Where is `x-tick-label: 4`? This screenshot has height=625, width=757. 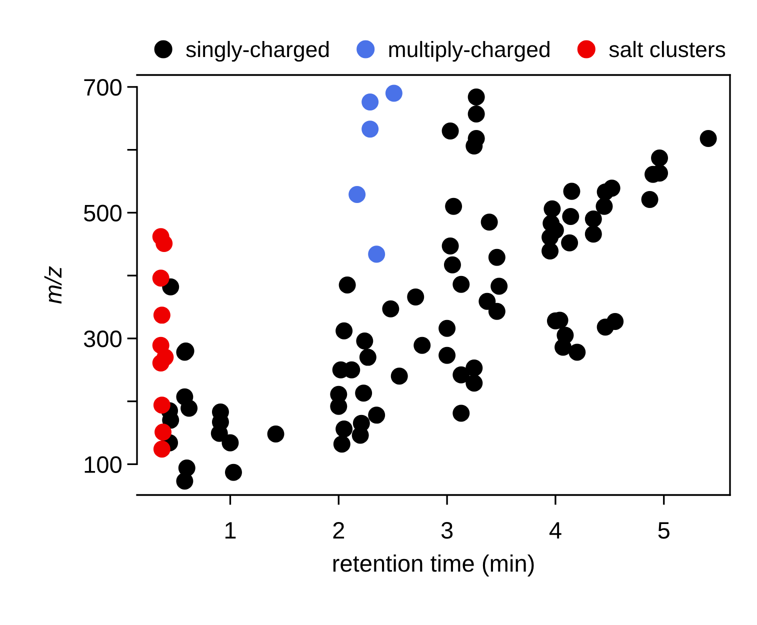
x-tick-label: 4 is located at coordinates (555, 530).